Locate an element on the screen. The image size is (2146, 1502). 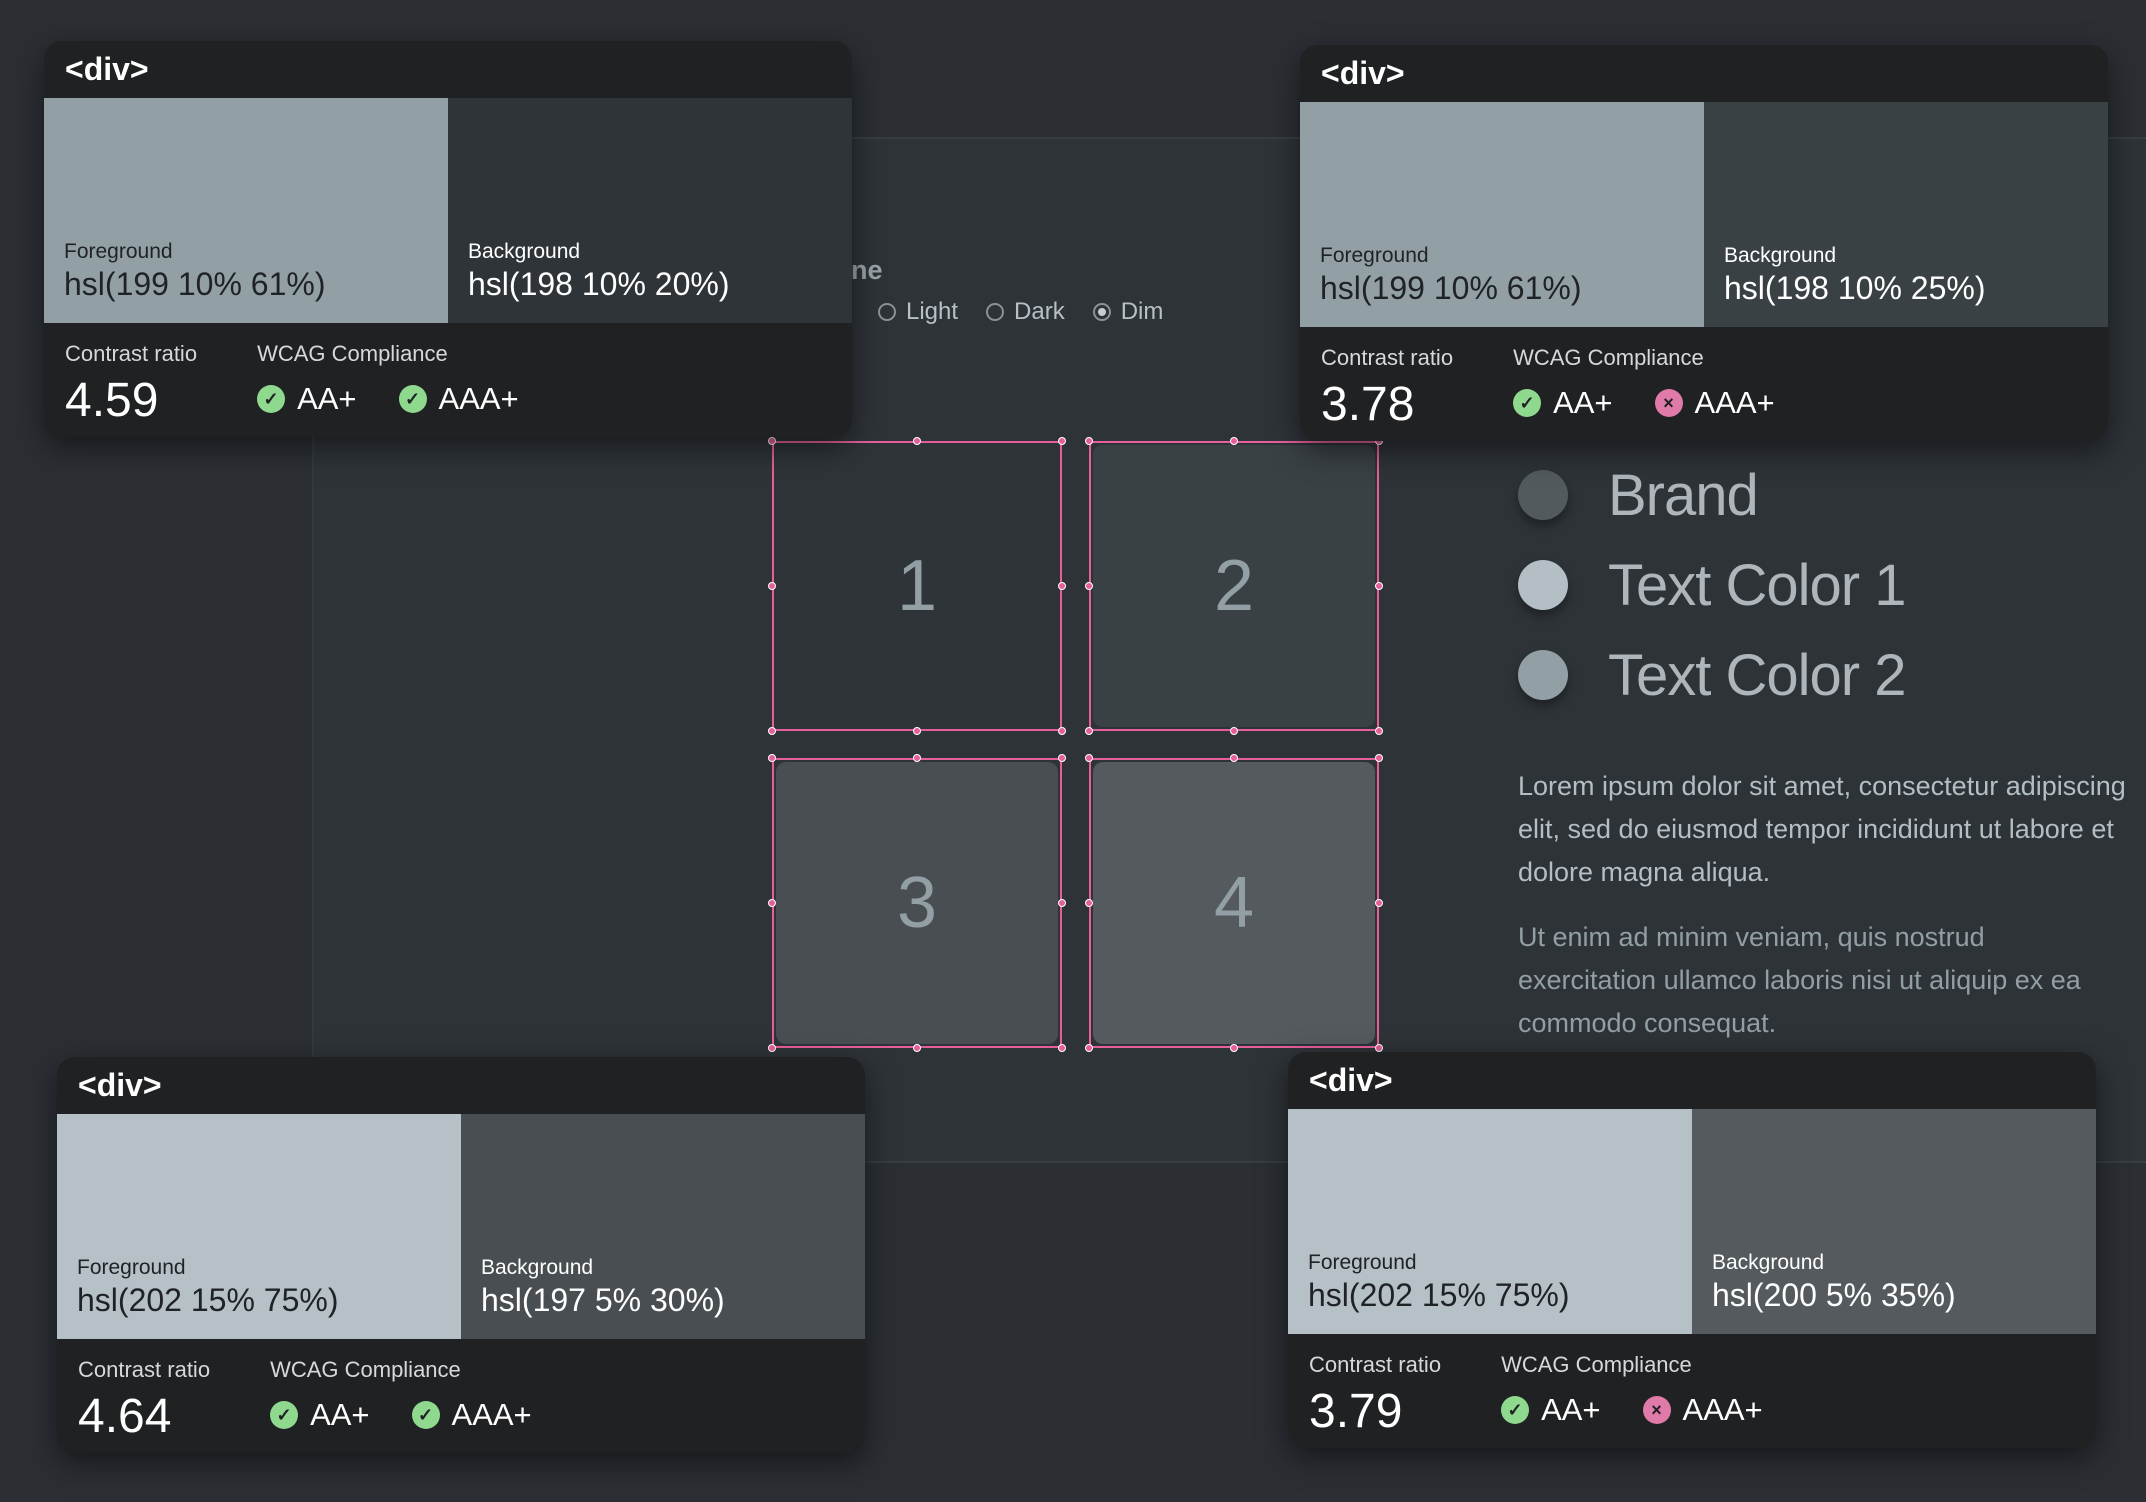
swatch-brand: Brand is located at coordinates (1711, 495).